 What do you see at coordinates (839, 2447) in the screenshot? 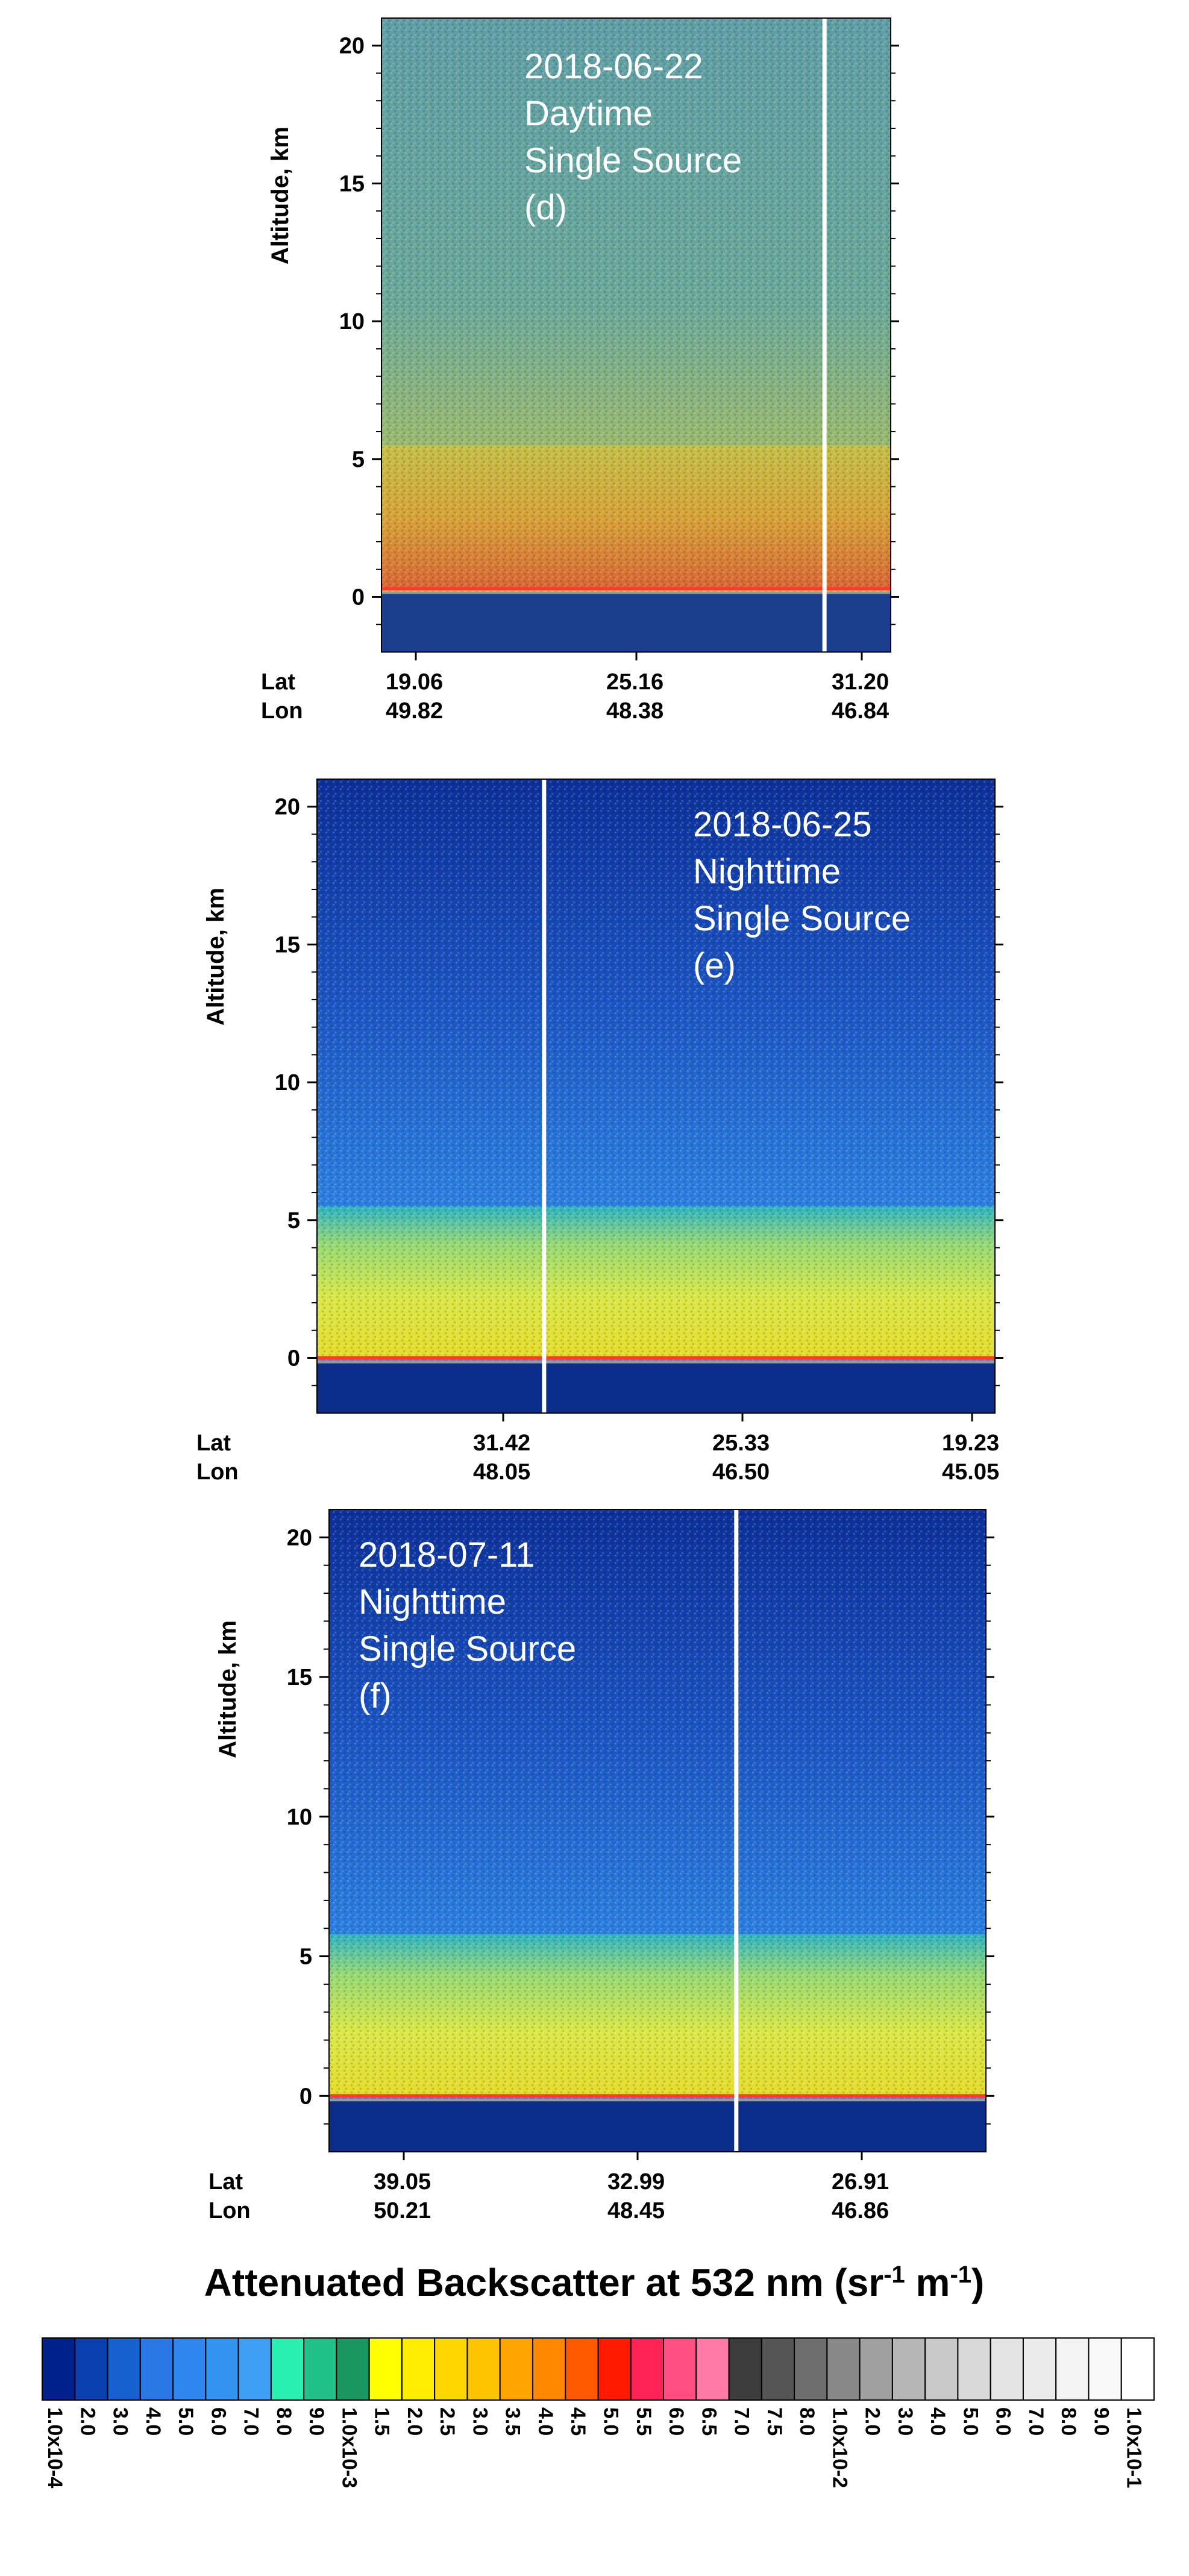
I see `colorbar-tick-label: 1.0x10-2` at bounding box center [839, 2447].